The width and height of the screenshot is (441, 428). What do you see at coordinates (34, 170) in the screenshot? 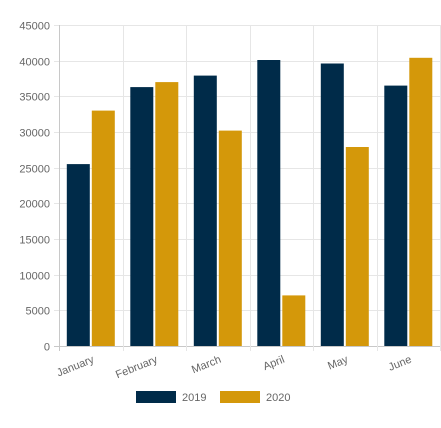
I see `y-tick-label: 25000` at bounding box center [34, 170].